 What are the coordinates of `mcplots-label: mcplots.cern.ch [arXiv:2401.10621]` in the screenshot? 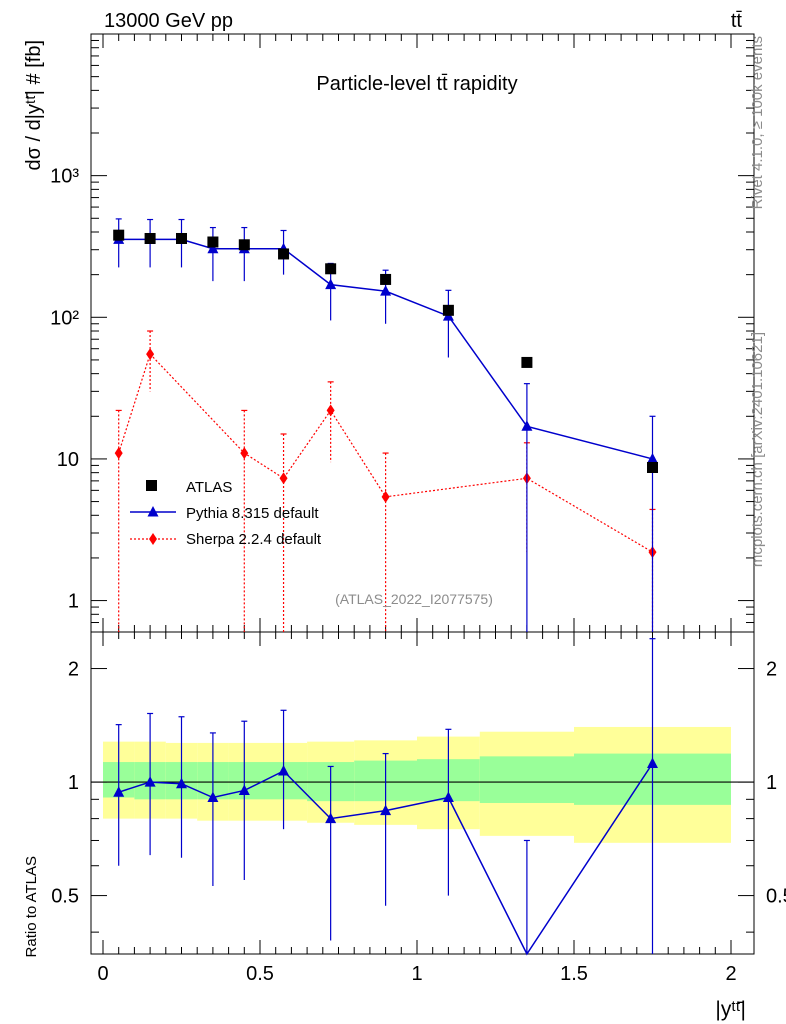 It's located at (757, 449).